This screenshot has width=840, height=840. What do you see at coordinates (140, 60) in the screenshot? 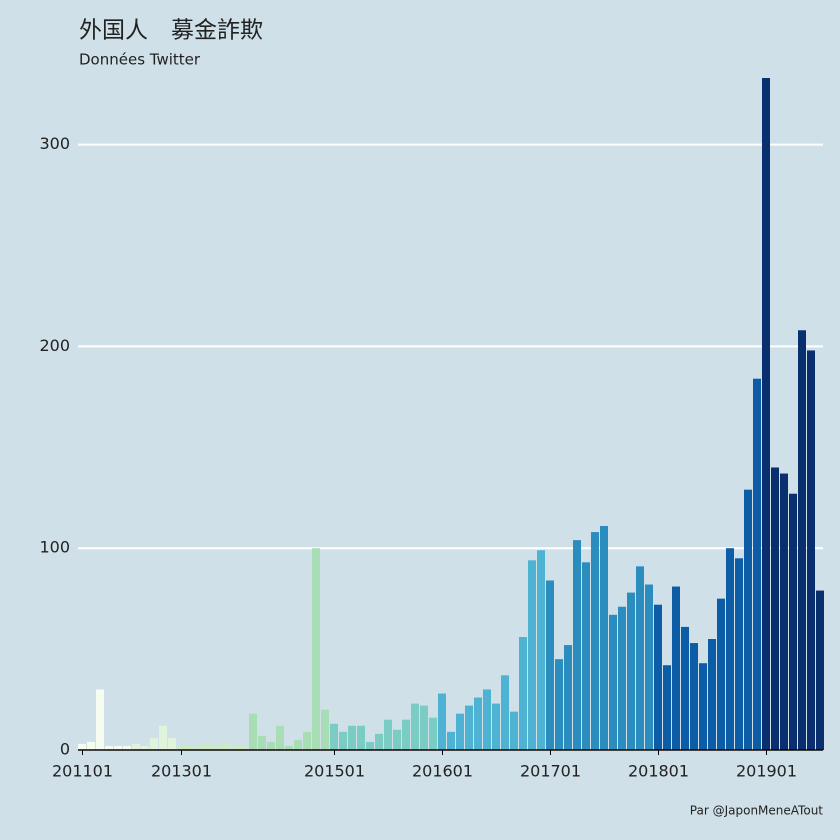
I see `chart-subtitle: Données Twitter` at bounding box center [140, 60].